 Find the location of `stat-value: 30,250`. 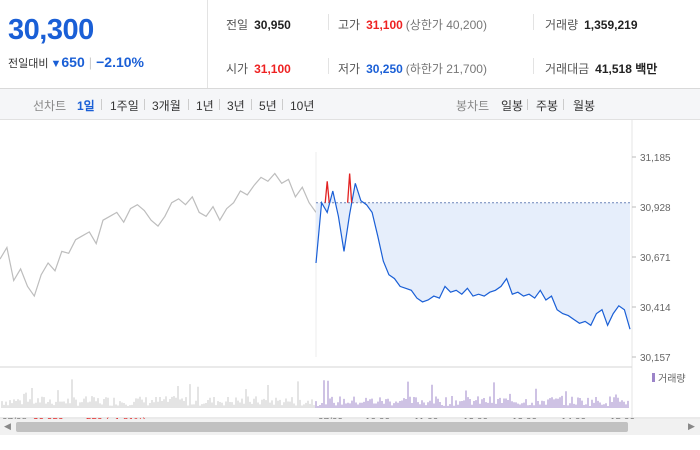

stat-value: 30,250 is located at coordinates (384, 69).